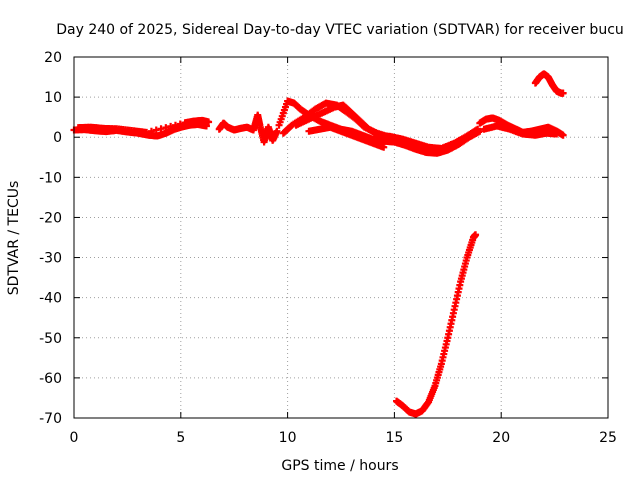  What do you see at coordinates (143, 126) in the screenshot?
I see `series-baseline-early-upper` at bounding box center [143, 126].